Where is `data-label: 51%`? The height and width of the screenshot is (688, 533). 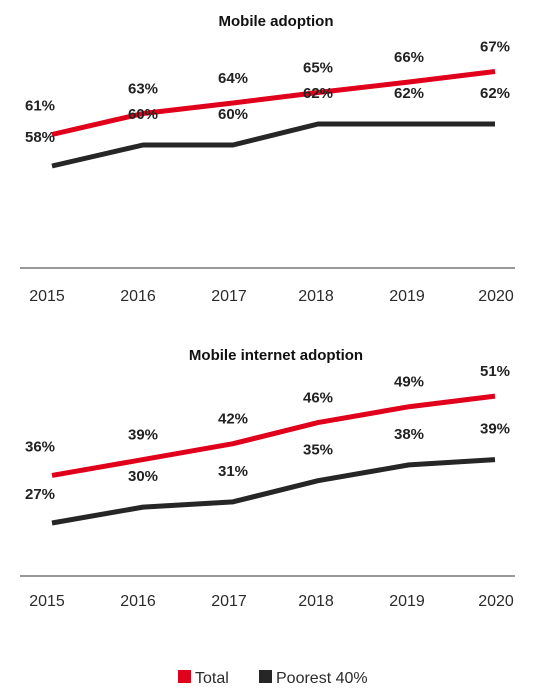
data-label: 51% is located at coordinates (495, 371).